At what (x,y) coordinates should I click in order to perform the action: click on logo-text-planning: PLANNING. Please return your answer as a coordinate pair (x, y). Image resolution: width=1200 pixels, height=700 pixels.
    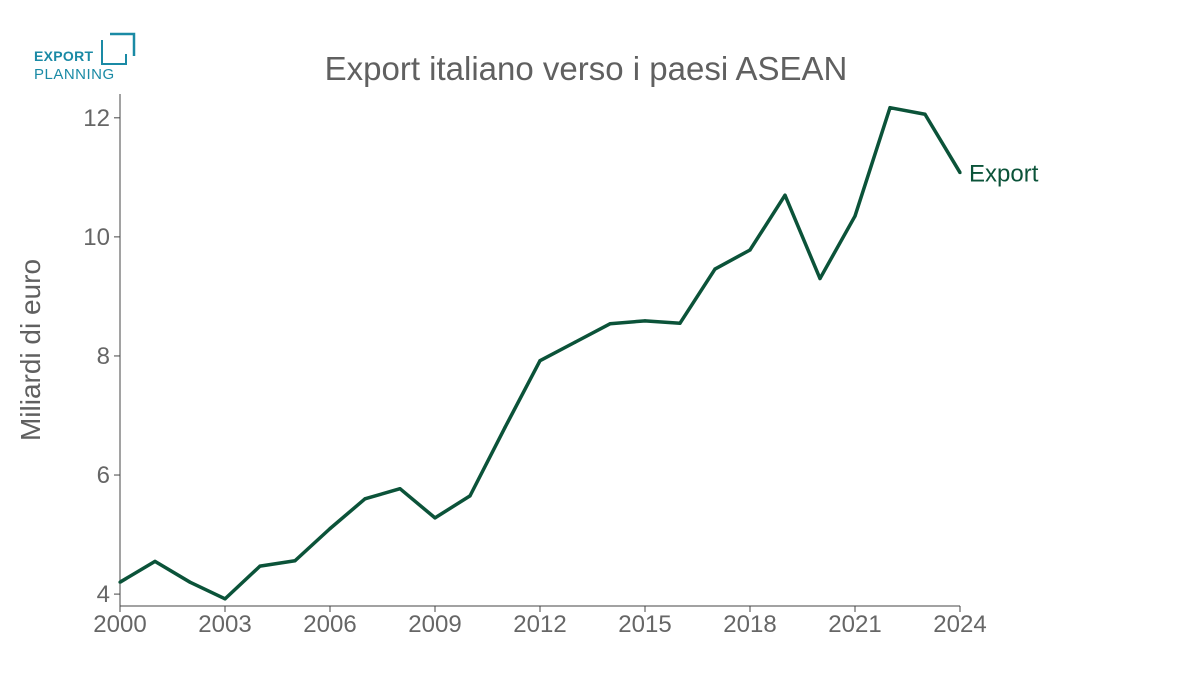
    Looking at the image, I should click on (74, 74).